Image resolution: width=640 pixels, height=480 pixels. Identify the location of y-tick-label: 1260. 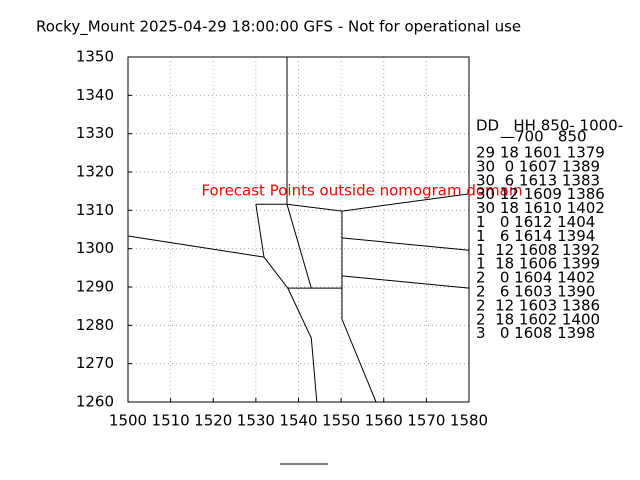
(95, 402).